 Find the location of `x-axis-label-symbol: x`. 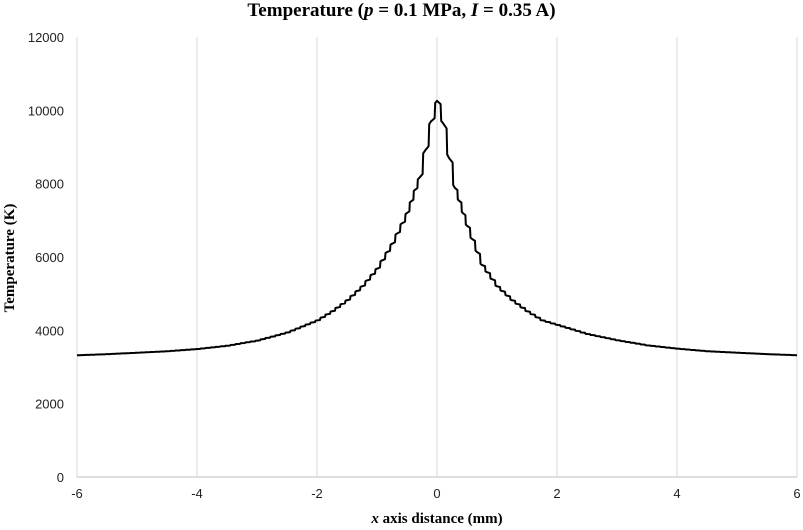

x-axis-label-symbol: x is located at coordinates (374, 519).